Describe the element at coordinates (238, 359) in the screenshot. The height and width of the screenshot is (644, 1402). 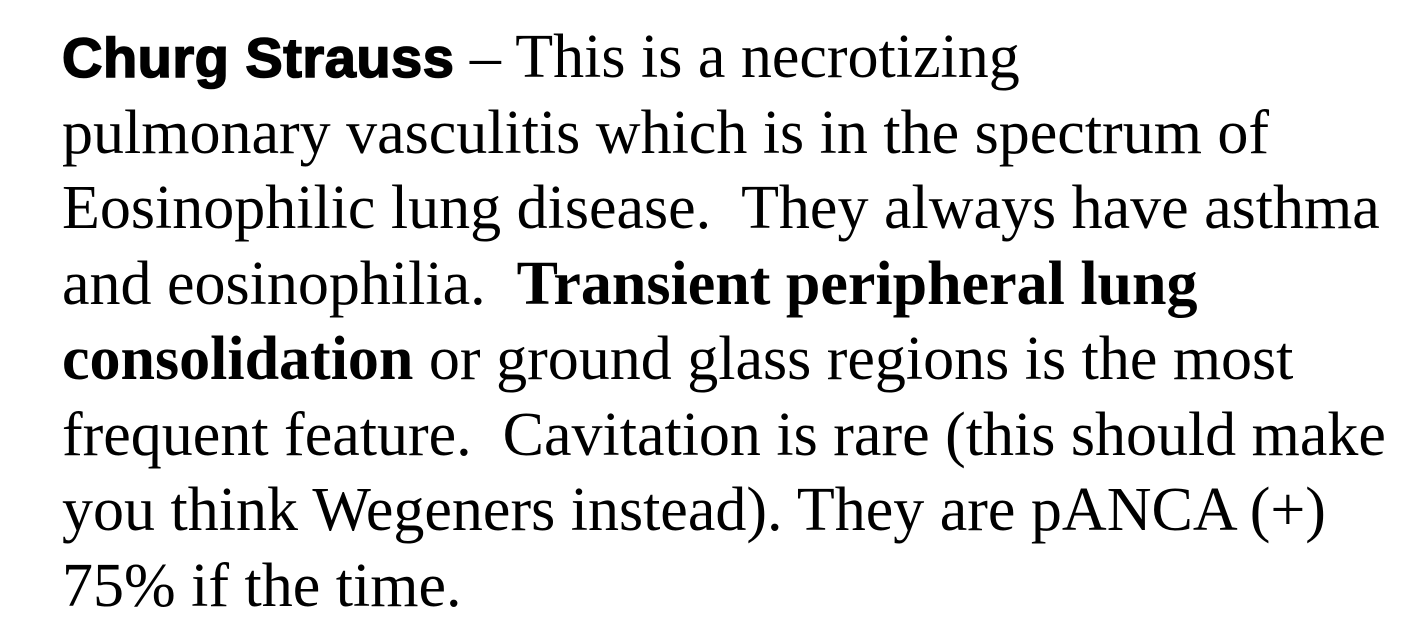
I see `bold-phrase: consolidation` at that location.